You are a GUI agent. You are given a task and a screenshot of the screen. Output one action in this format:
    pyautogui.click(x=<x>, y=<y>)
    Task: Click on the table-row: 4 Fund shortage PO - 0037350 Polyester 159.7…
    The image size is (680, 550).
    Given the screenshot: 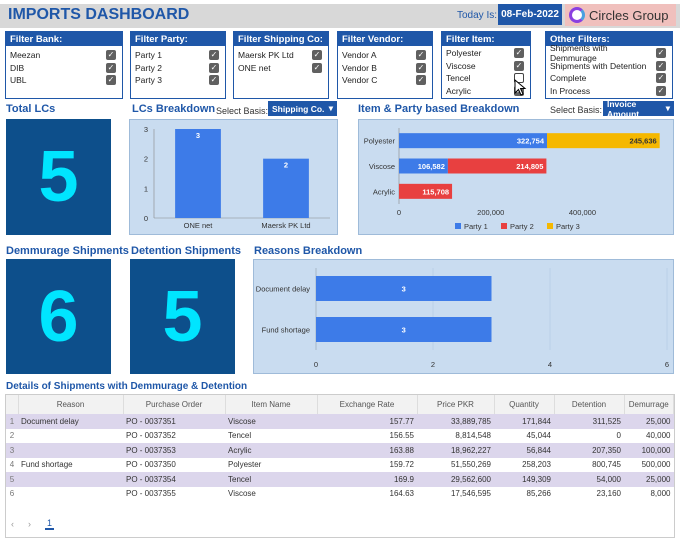 What is the action you would take?
    pyautogui.click(x=340, y=465)
    